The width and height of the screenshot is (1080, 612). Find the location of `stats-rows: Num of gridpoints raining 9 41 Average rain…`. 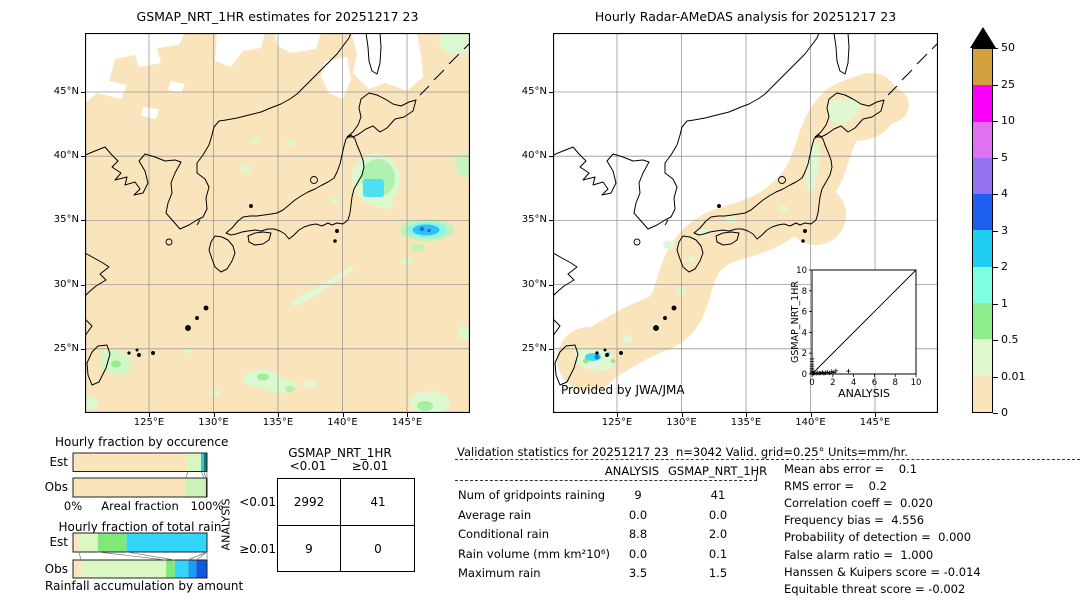

stats-rows: Num of gridpoints raining 9 41 Average rain… is located at coordinates (615, 519).